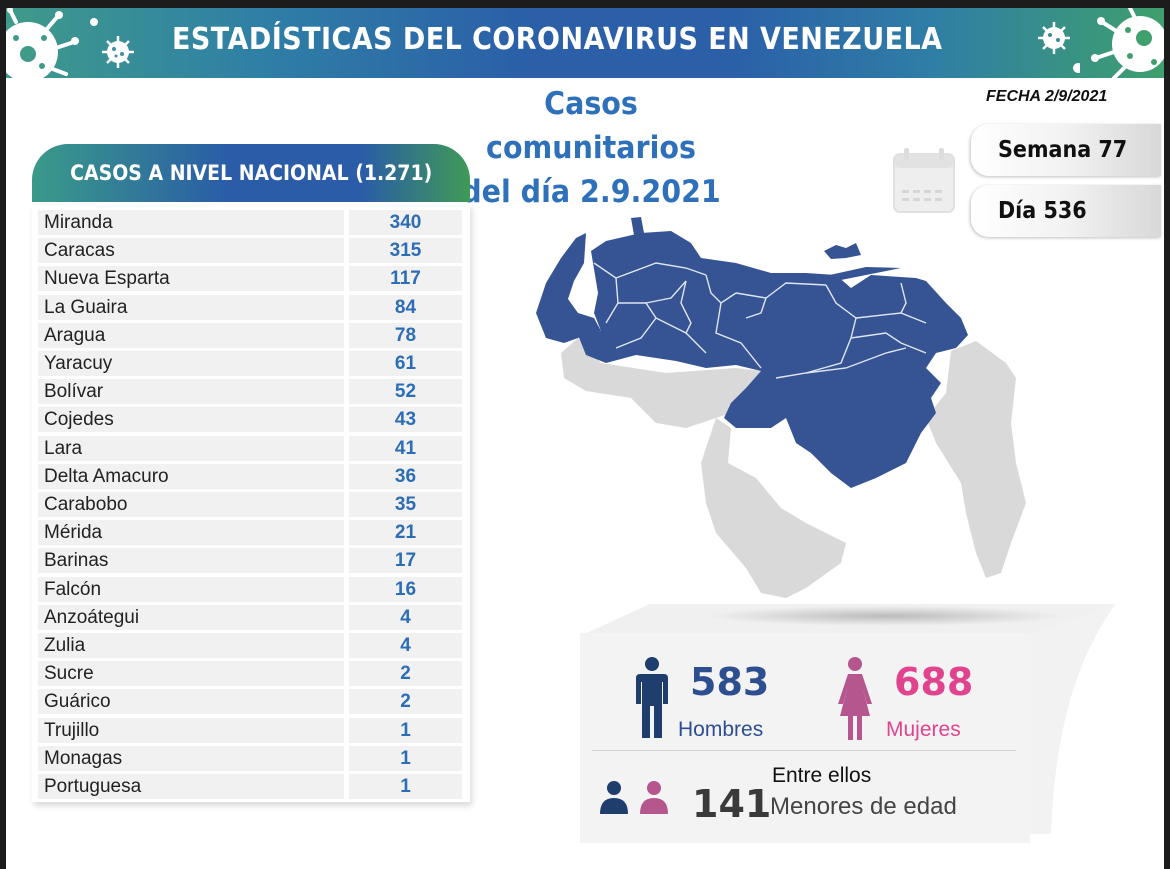 The image size is (1170, 869). What do you see at coordinates (191, 674) in the screenshot?
I see `state-name: Sucre` at bounding box center [191, 674].